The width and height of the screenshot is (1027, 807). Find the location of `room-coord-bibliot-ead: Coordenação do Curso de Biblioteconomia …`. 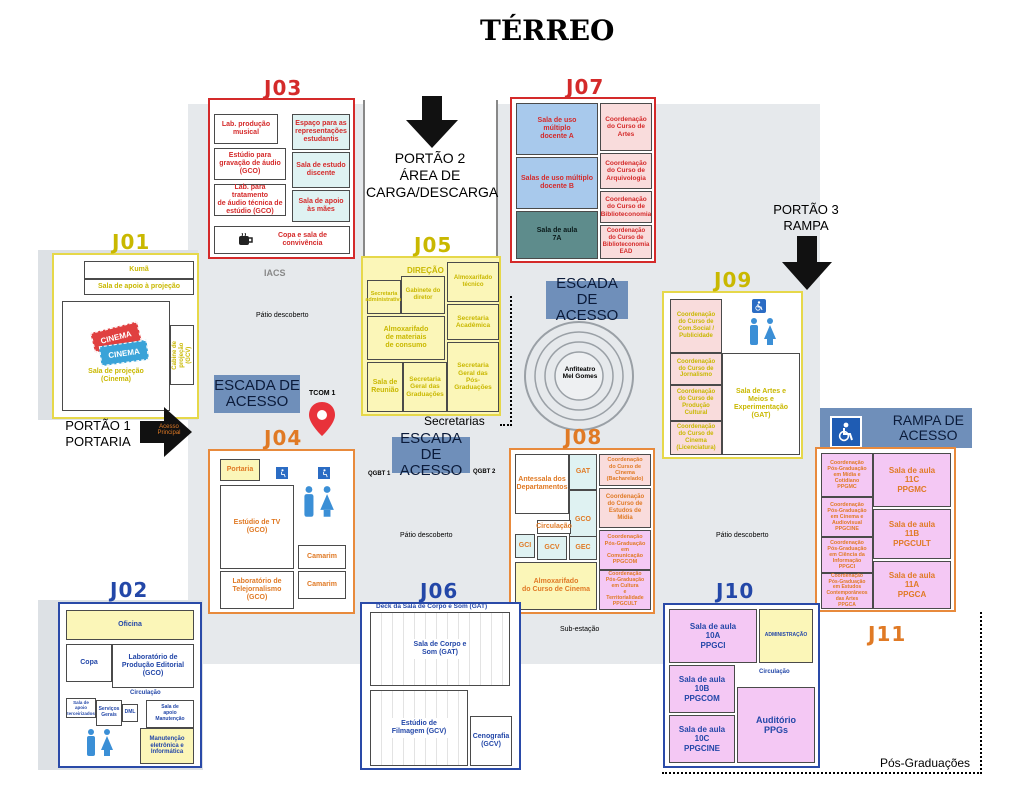

room-coord-bibliot-ead: Coordenação do Curso de Biblioteconomia … is located at coordinates (626, 242).